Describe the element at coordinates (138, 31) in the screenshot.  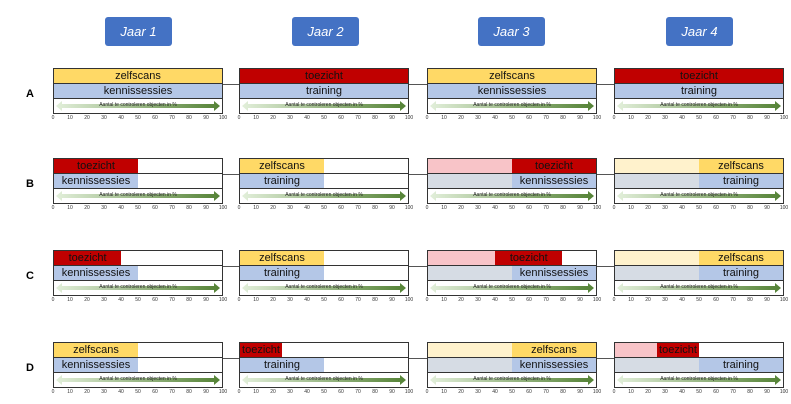
I see `year-header-button: Jaar 1` at that location.